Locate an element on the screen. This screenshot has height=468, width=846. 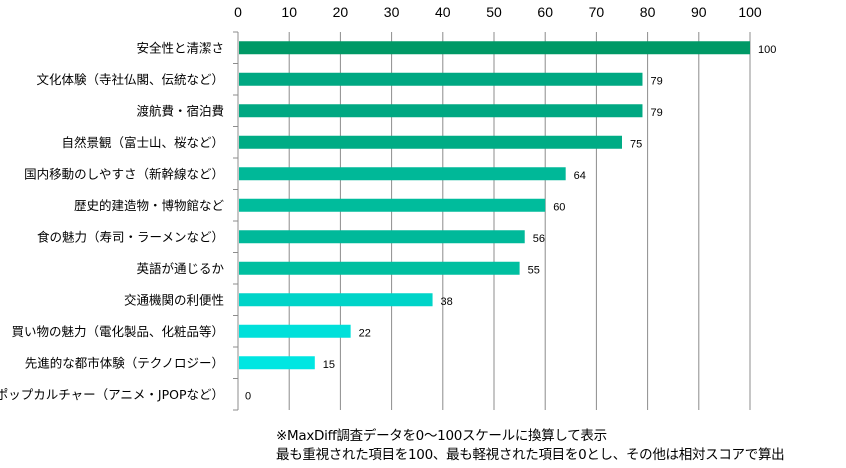
category-label: 歴史的建造物・博物館など is located at coordinates (149, 205).